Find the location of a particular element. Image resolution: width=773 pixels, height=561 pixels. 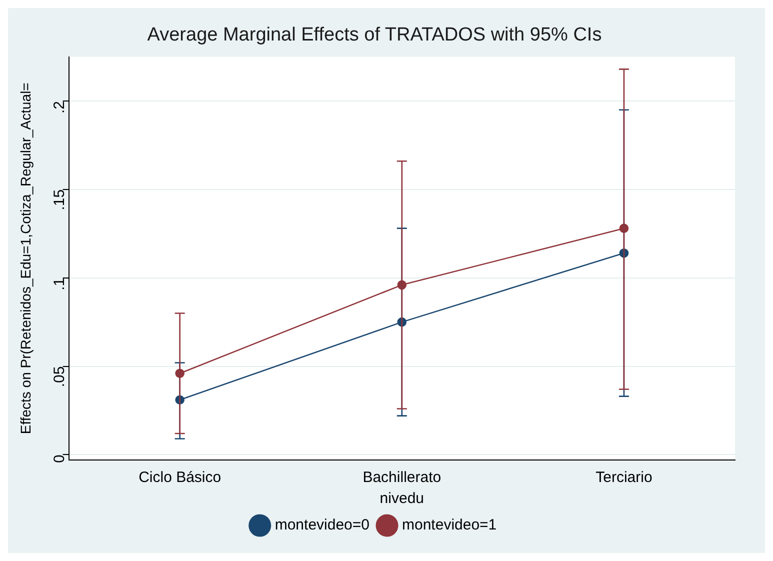

chart-title: Average Marginal Effects of TRATADOS with 95% CIs is located at coordinates (374, 35).